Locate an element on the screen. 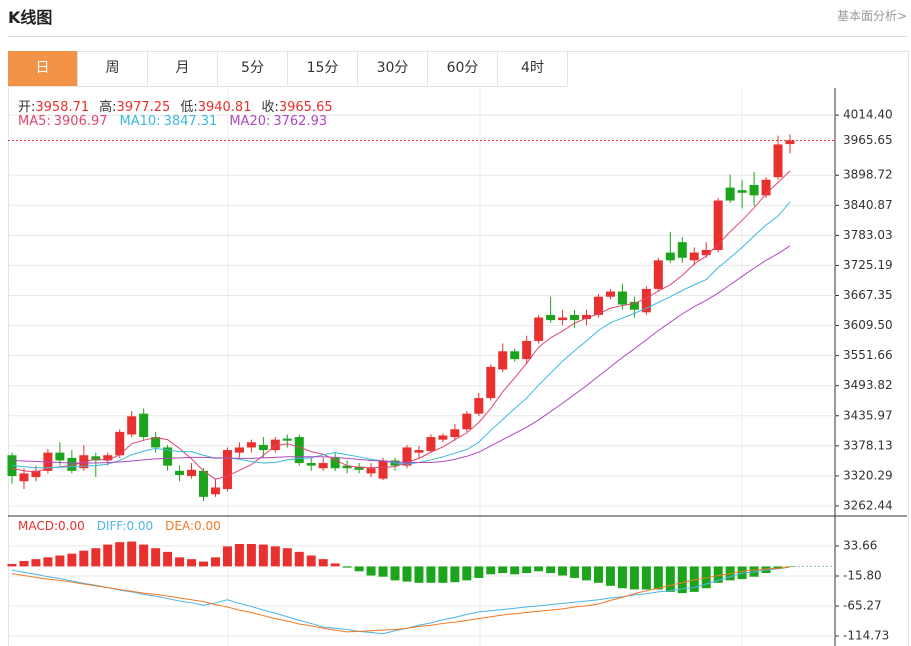 The image size is (911, 646). ohlc-legend: 开:3958.71 高:3977.25 低:3940.81 收:3965.65 is located at coordinates (178, 105).